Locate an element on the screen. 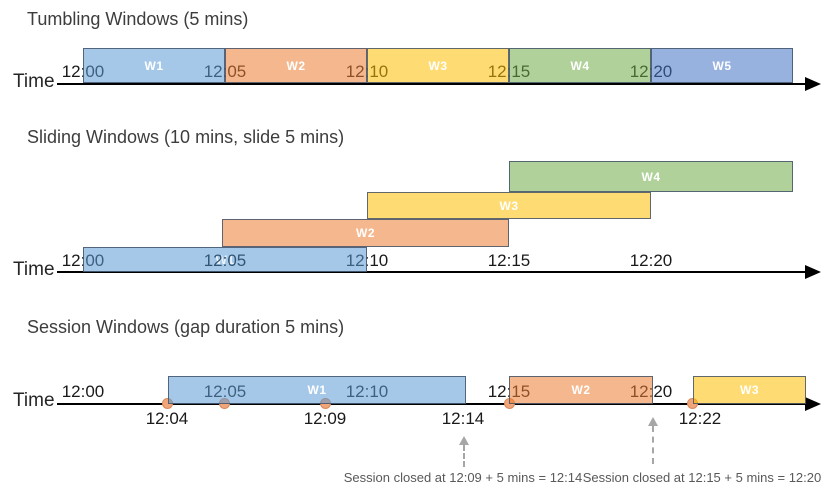 The width and height of the screenshot is (829, 498). sliding-timeline-arrowhead-icon is located at coordinates (813, 272).